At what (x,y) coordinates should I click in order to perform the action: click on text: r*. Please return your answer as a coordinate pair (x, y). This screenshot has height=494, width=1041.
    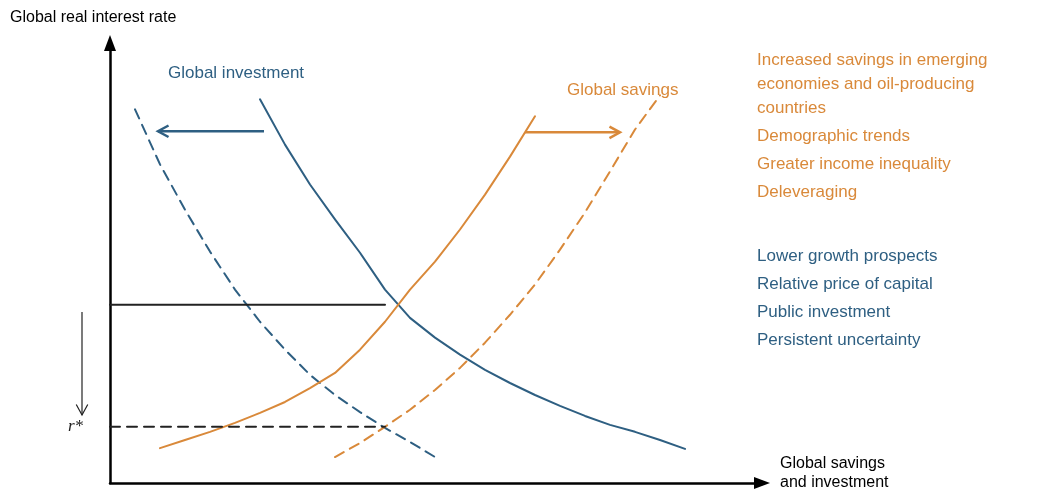
    Looking at the image, I should click on (76, 425).